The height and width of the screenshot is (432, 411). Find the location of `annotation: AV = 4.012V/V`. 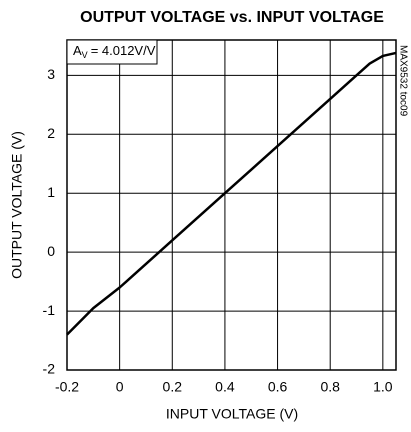

annotation: AV = 4.012V/V is located at coordinates (114, 51).